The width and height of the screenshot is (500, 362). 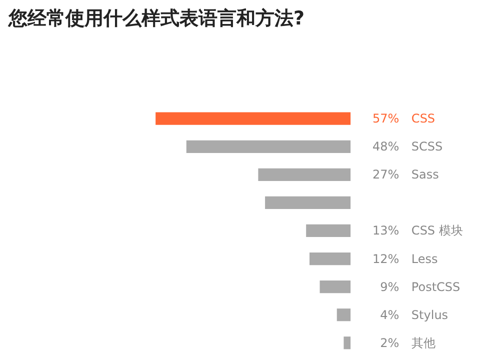 I want to click on y-tick-label: Less, so click(x=424, y=259).